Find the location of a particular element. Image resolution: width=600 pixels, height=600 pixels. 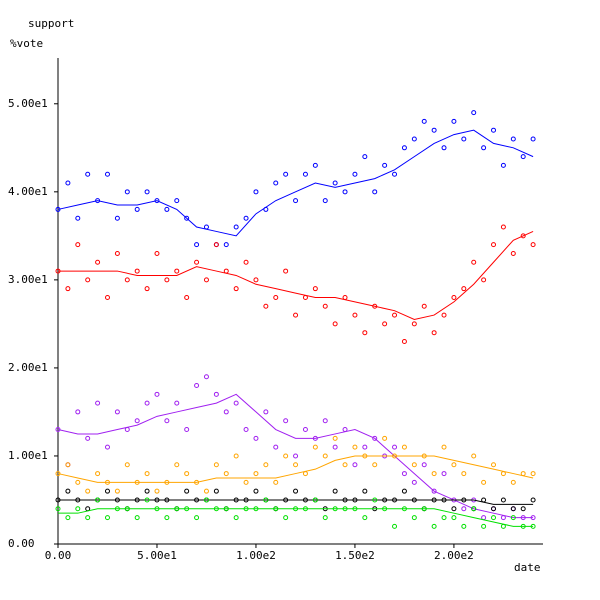

x-tick-label: 0.00 is located at coordinates (58, 555).